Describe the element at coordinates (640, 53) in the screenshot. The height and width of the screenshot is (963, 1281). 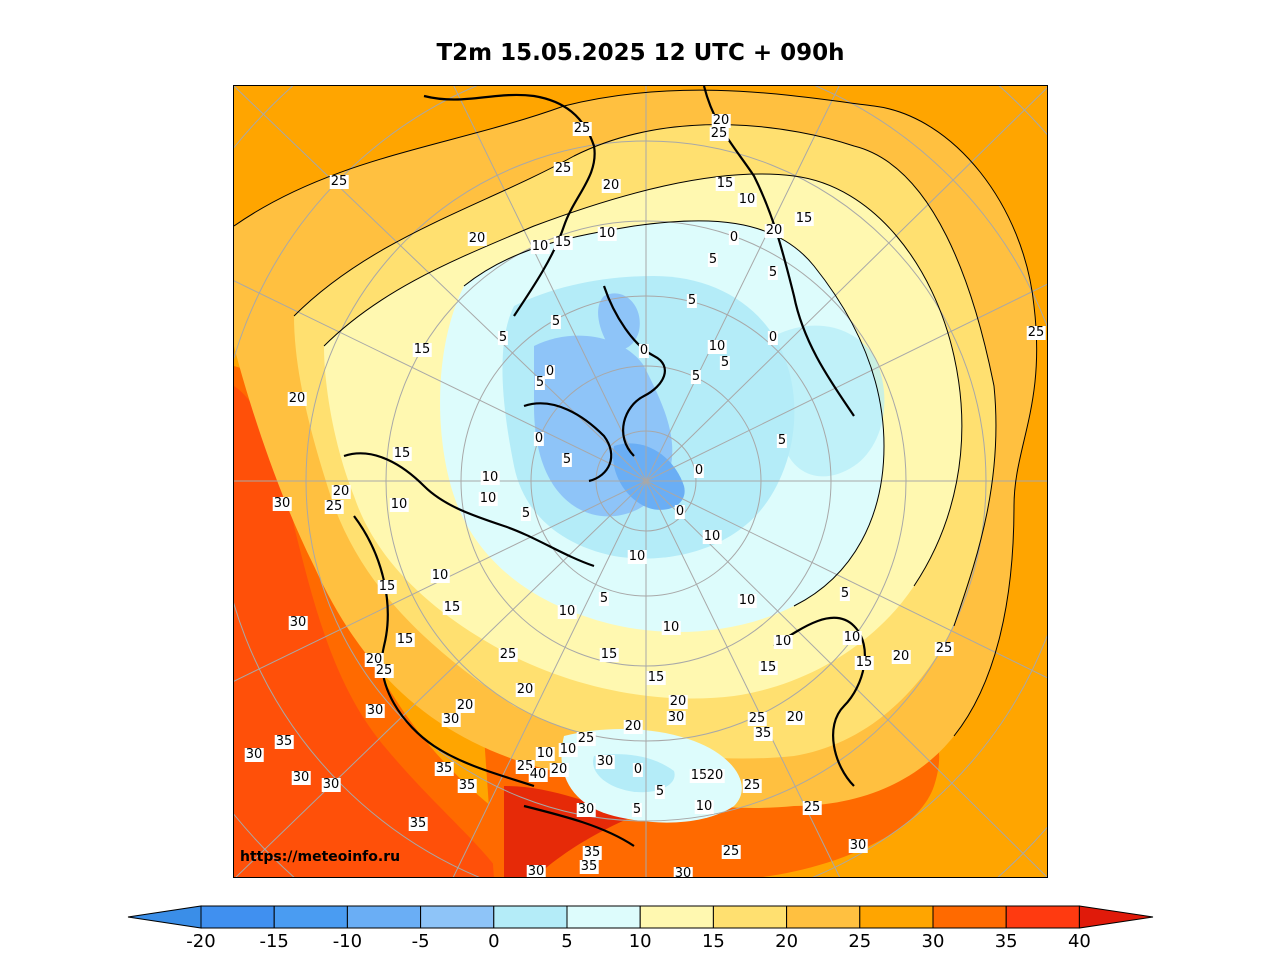
I see `map-title: T2m 15.05.2025 12 UTC + 090h` at that location.